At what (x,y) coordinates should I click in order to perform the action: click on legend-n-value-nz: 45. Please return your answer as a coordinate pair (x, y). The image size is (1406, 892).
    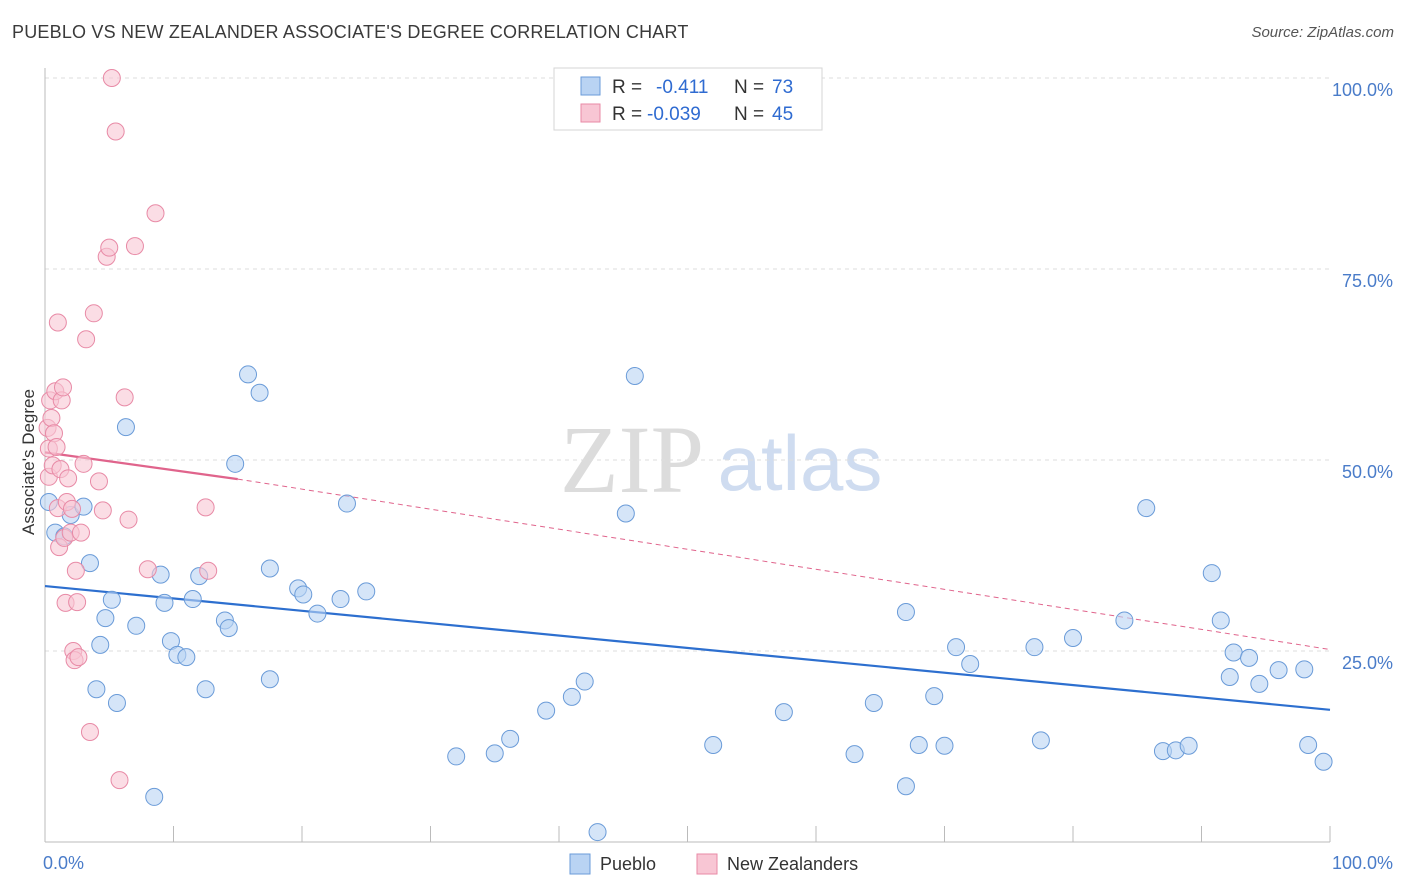
    Looking at the image, I should click on (782, 114).